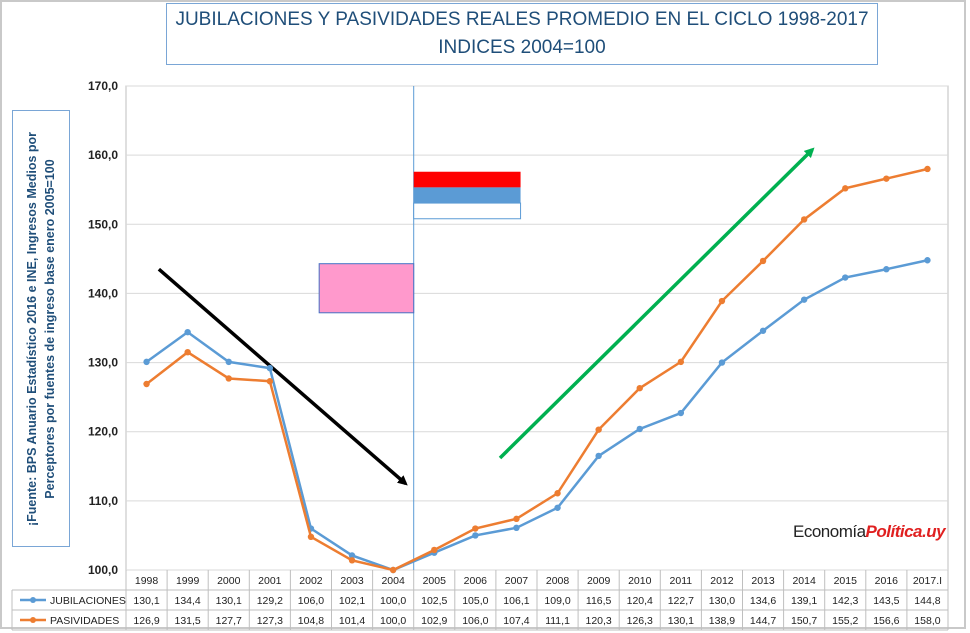  What do you see at coordinates (599, 621) in the screenshot?
I see `data-label: 120,3` at bounding box center [599, 621].